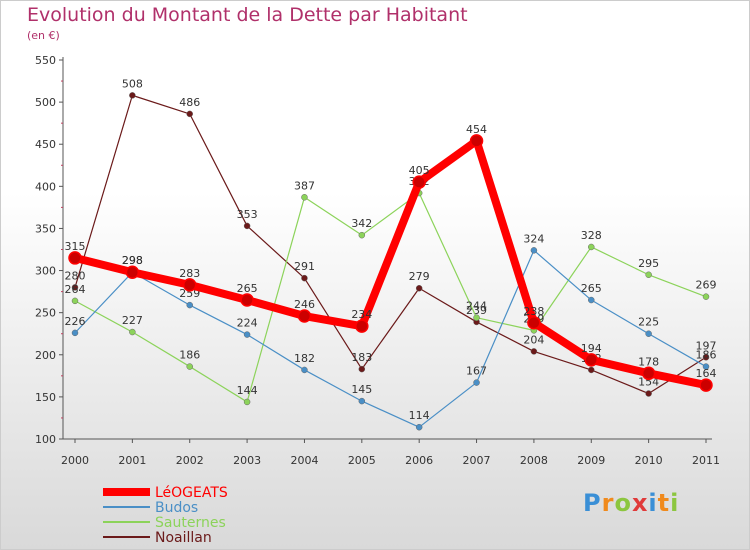  Describe the element at coordinates (623, 503) in the screenshot. I see `logo-letter: o` at that location.